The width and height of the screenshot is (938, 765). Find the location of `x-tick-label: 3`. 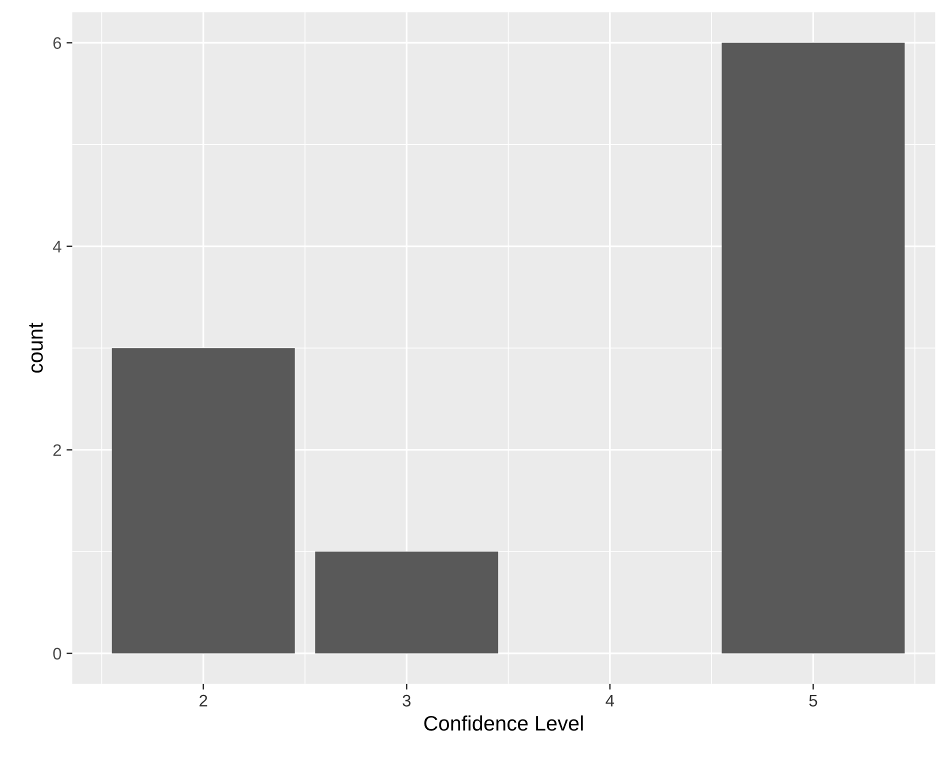

x-tick-label: 3 is located at coordinates (406, 700).